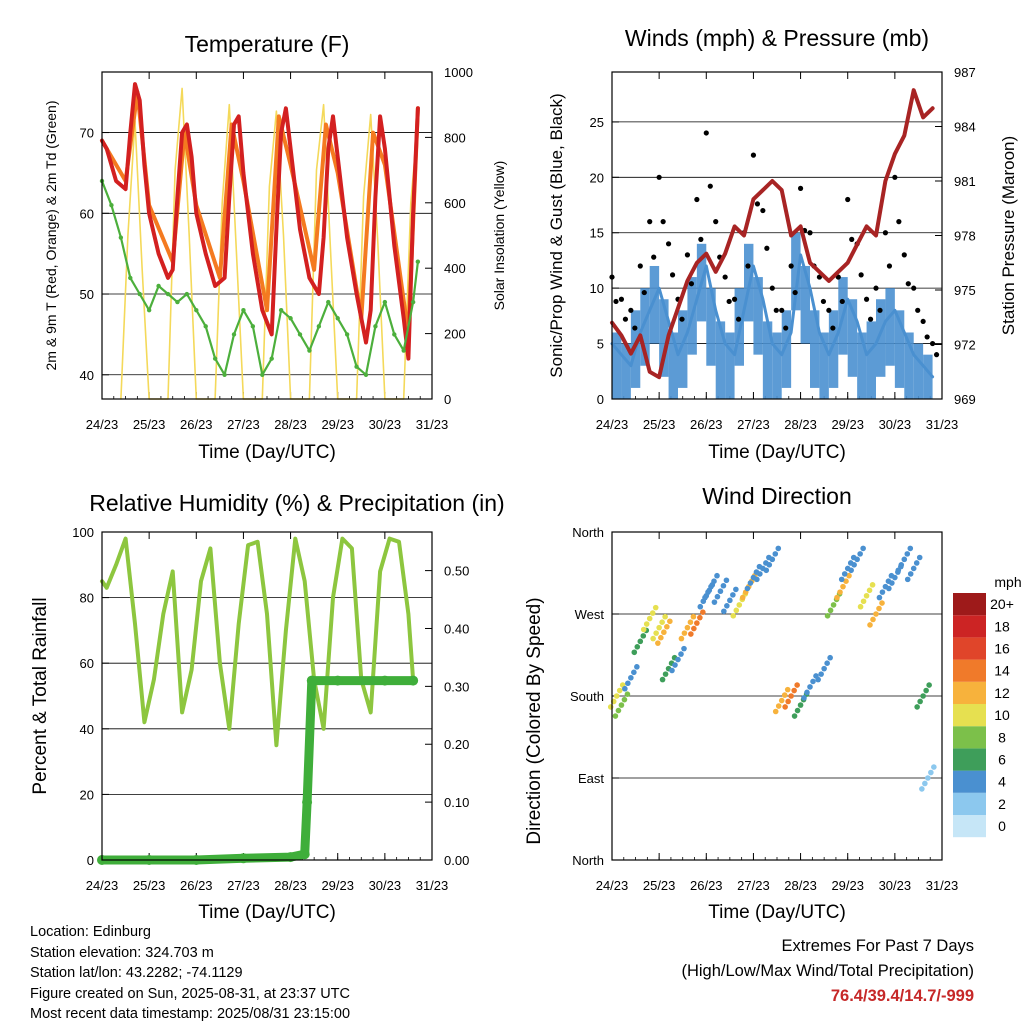 This screenshot has height=1025, width=1024. I want to click on wind-y2tick-label: 972, so click(965, 345).